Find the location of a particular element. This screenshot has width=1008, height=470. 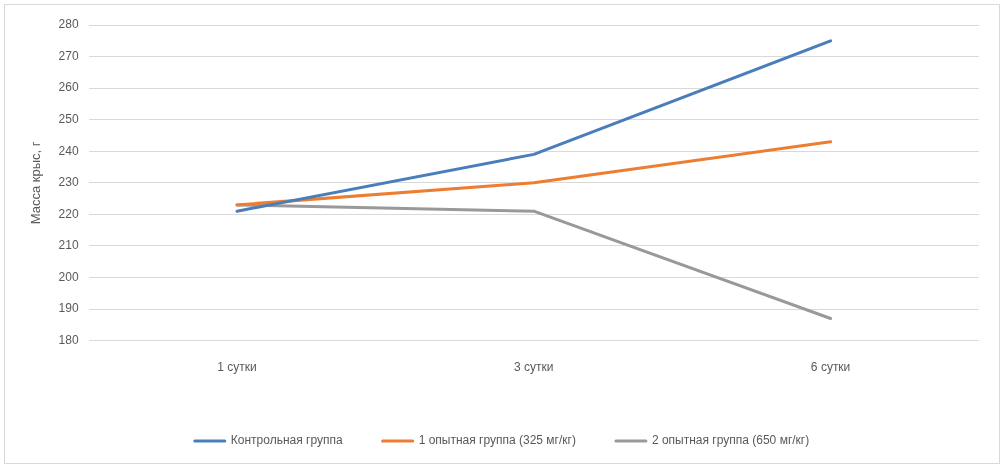

y-tick-label: 250 is located at coordinates (68, 118).